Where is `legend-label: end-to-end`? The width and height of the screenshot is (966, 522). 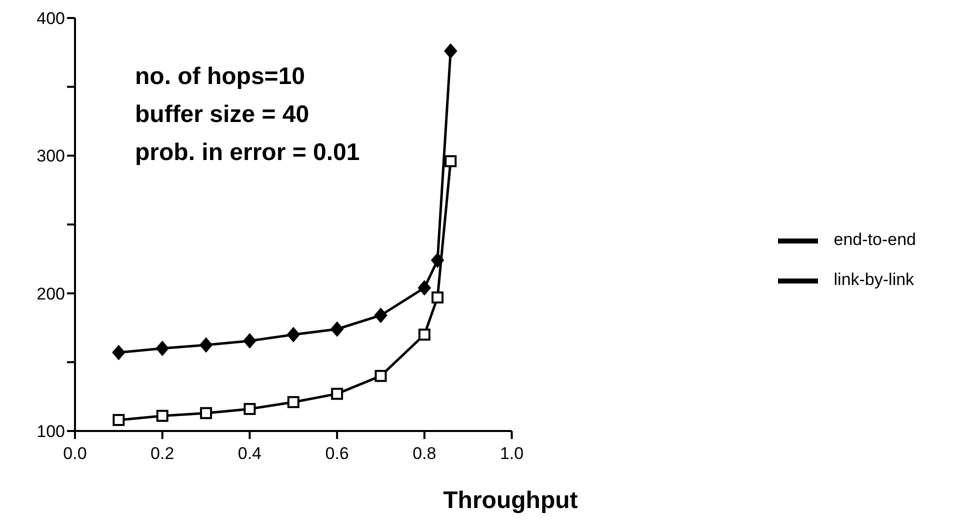
legend-label: end-to-end is located at coordinates (875, 240).